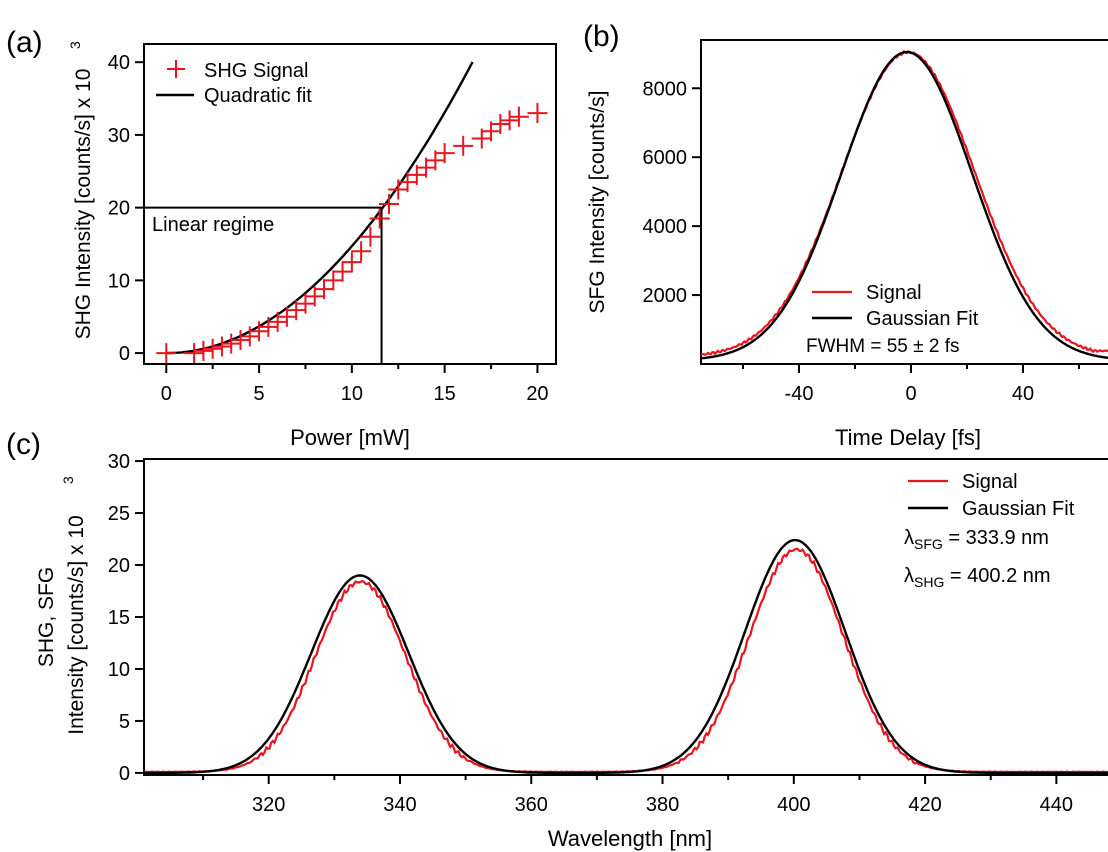 This screenshot has width=1108, height=852. I want to click on panel-a-y-label-text: SHG Intensity [counts/s] x 10, so click(83, 204).